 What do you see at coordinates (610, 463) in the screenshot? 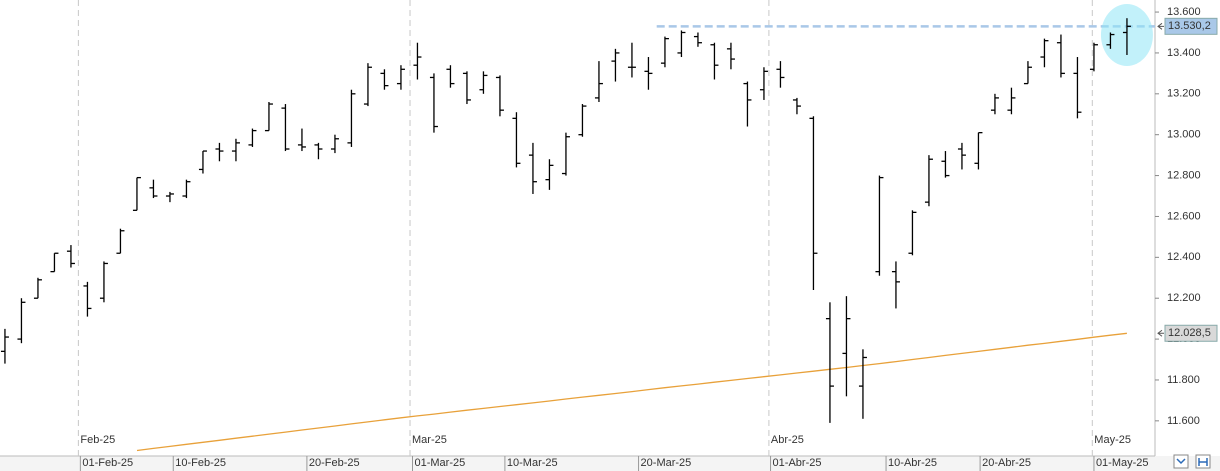
I see `x-axis-band` at bounding box center [610, 463].